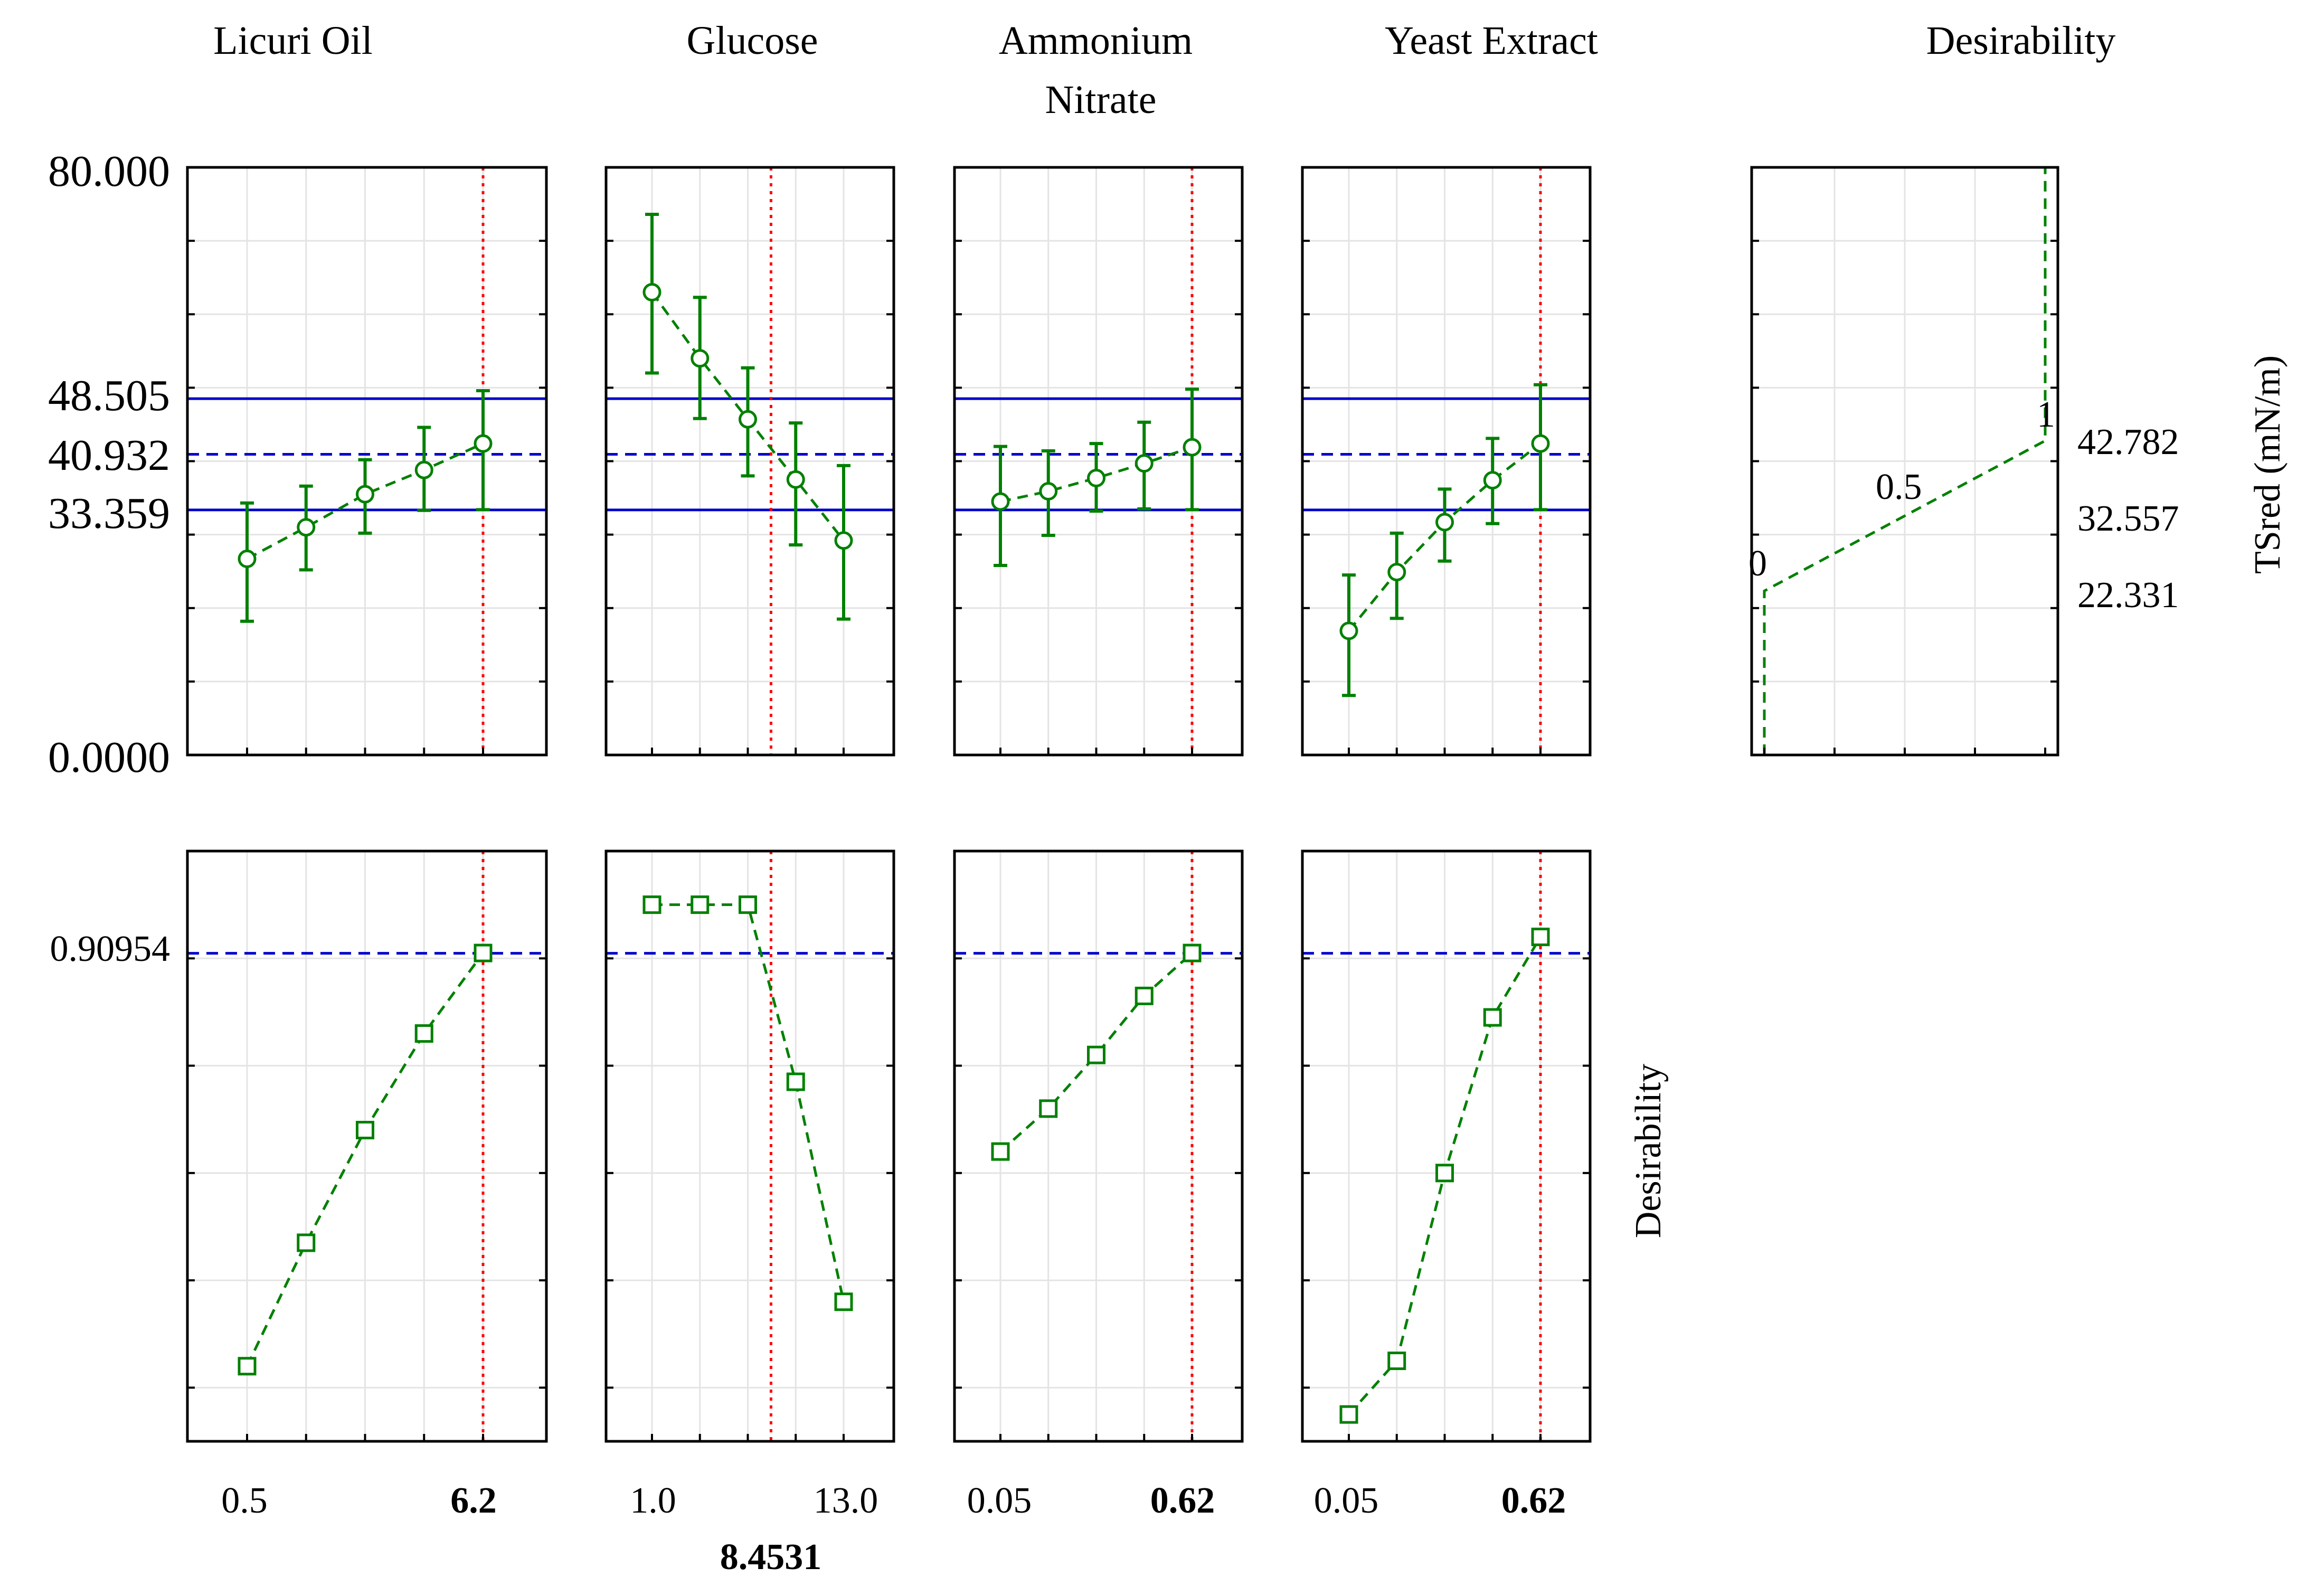 The image size is (2297, 1596). Describe the element at coordinates (2046, 414) in the screenshot. I see `desirability-fn-1-label: 1` at that location.